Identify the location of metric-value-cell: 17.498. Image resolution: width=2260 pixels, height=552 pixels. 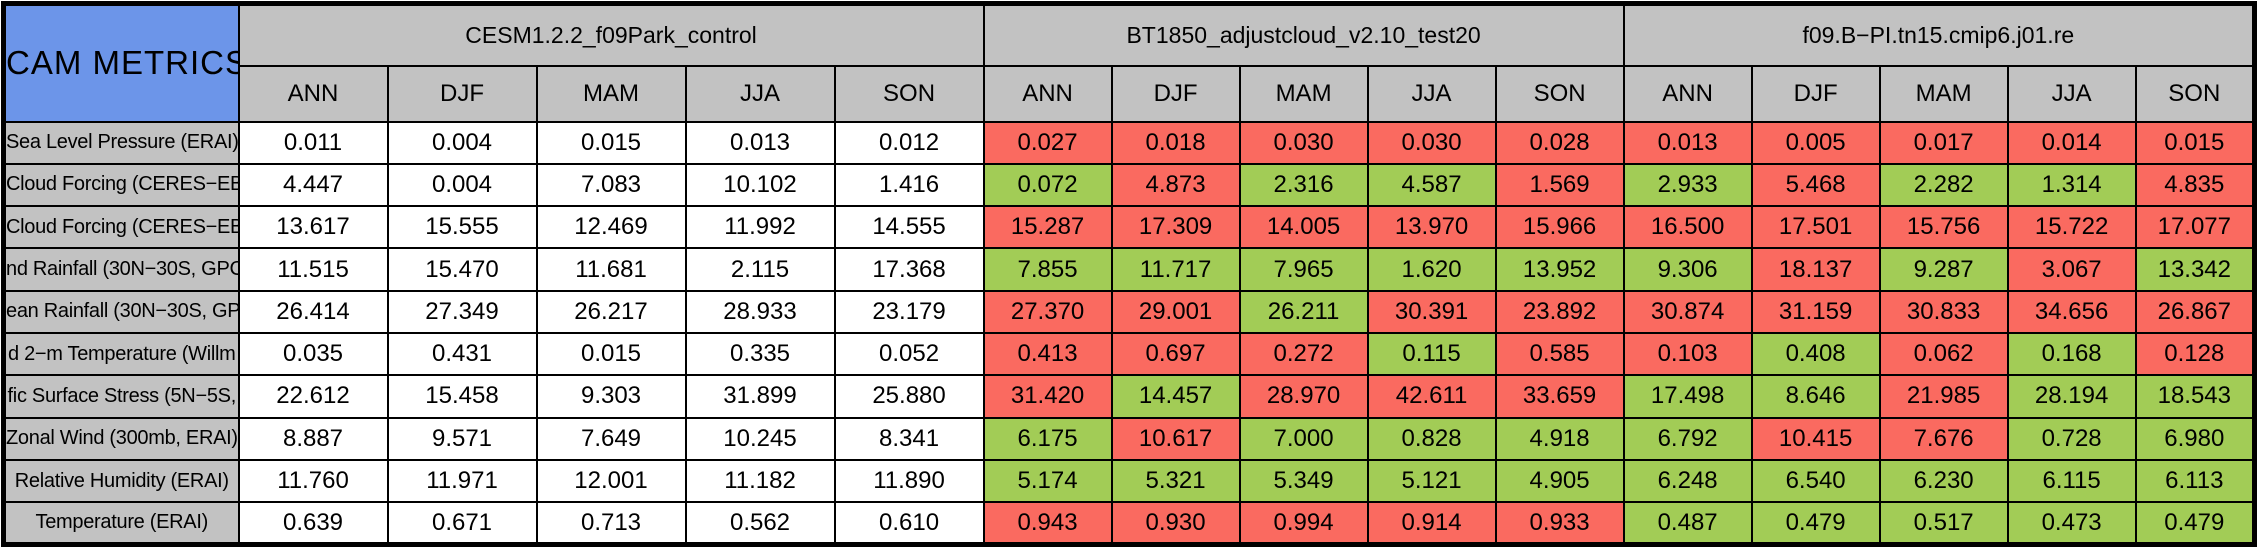
(1687, 396).